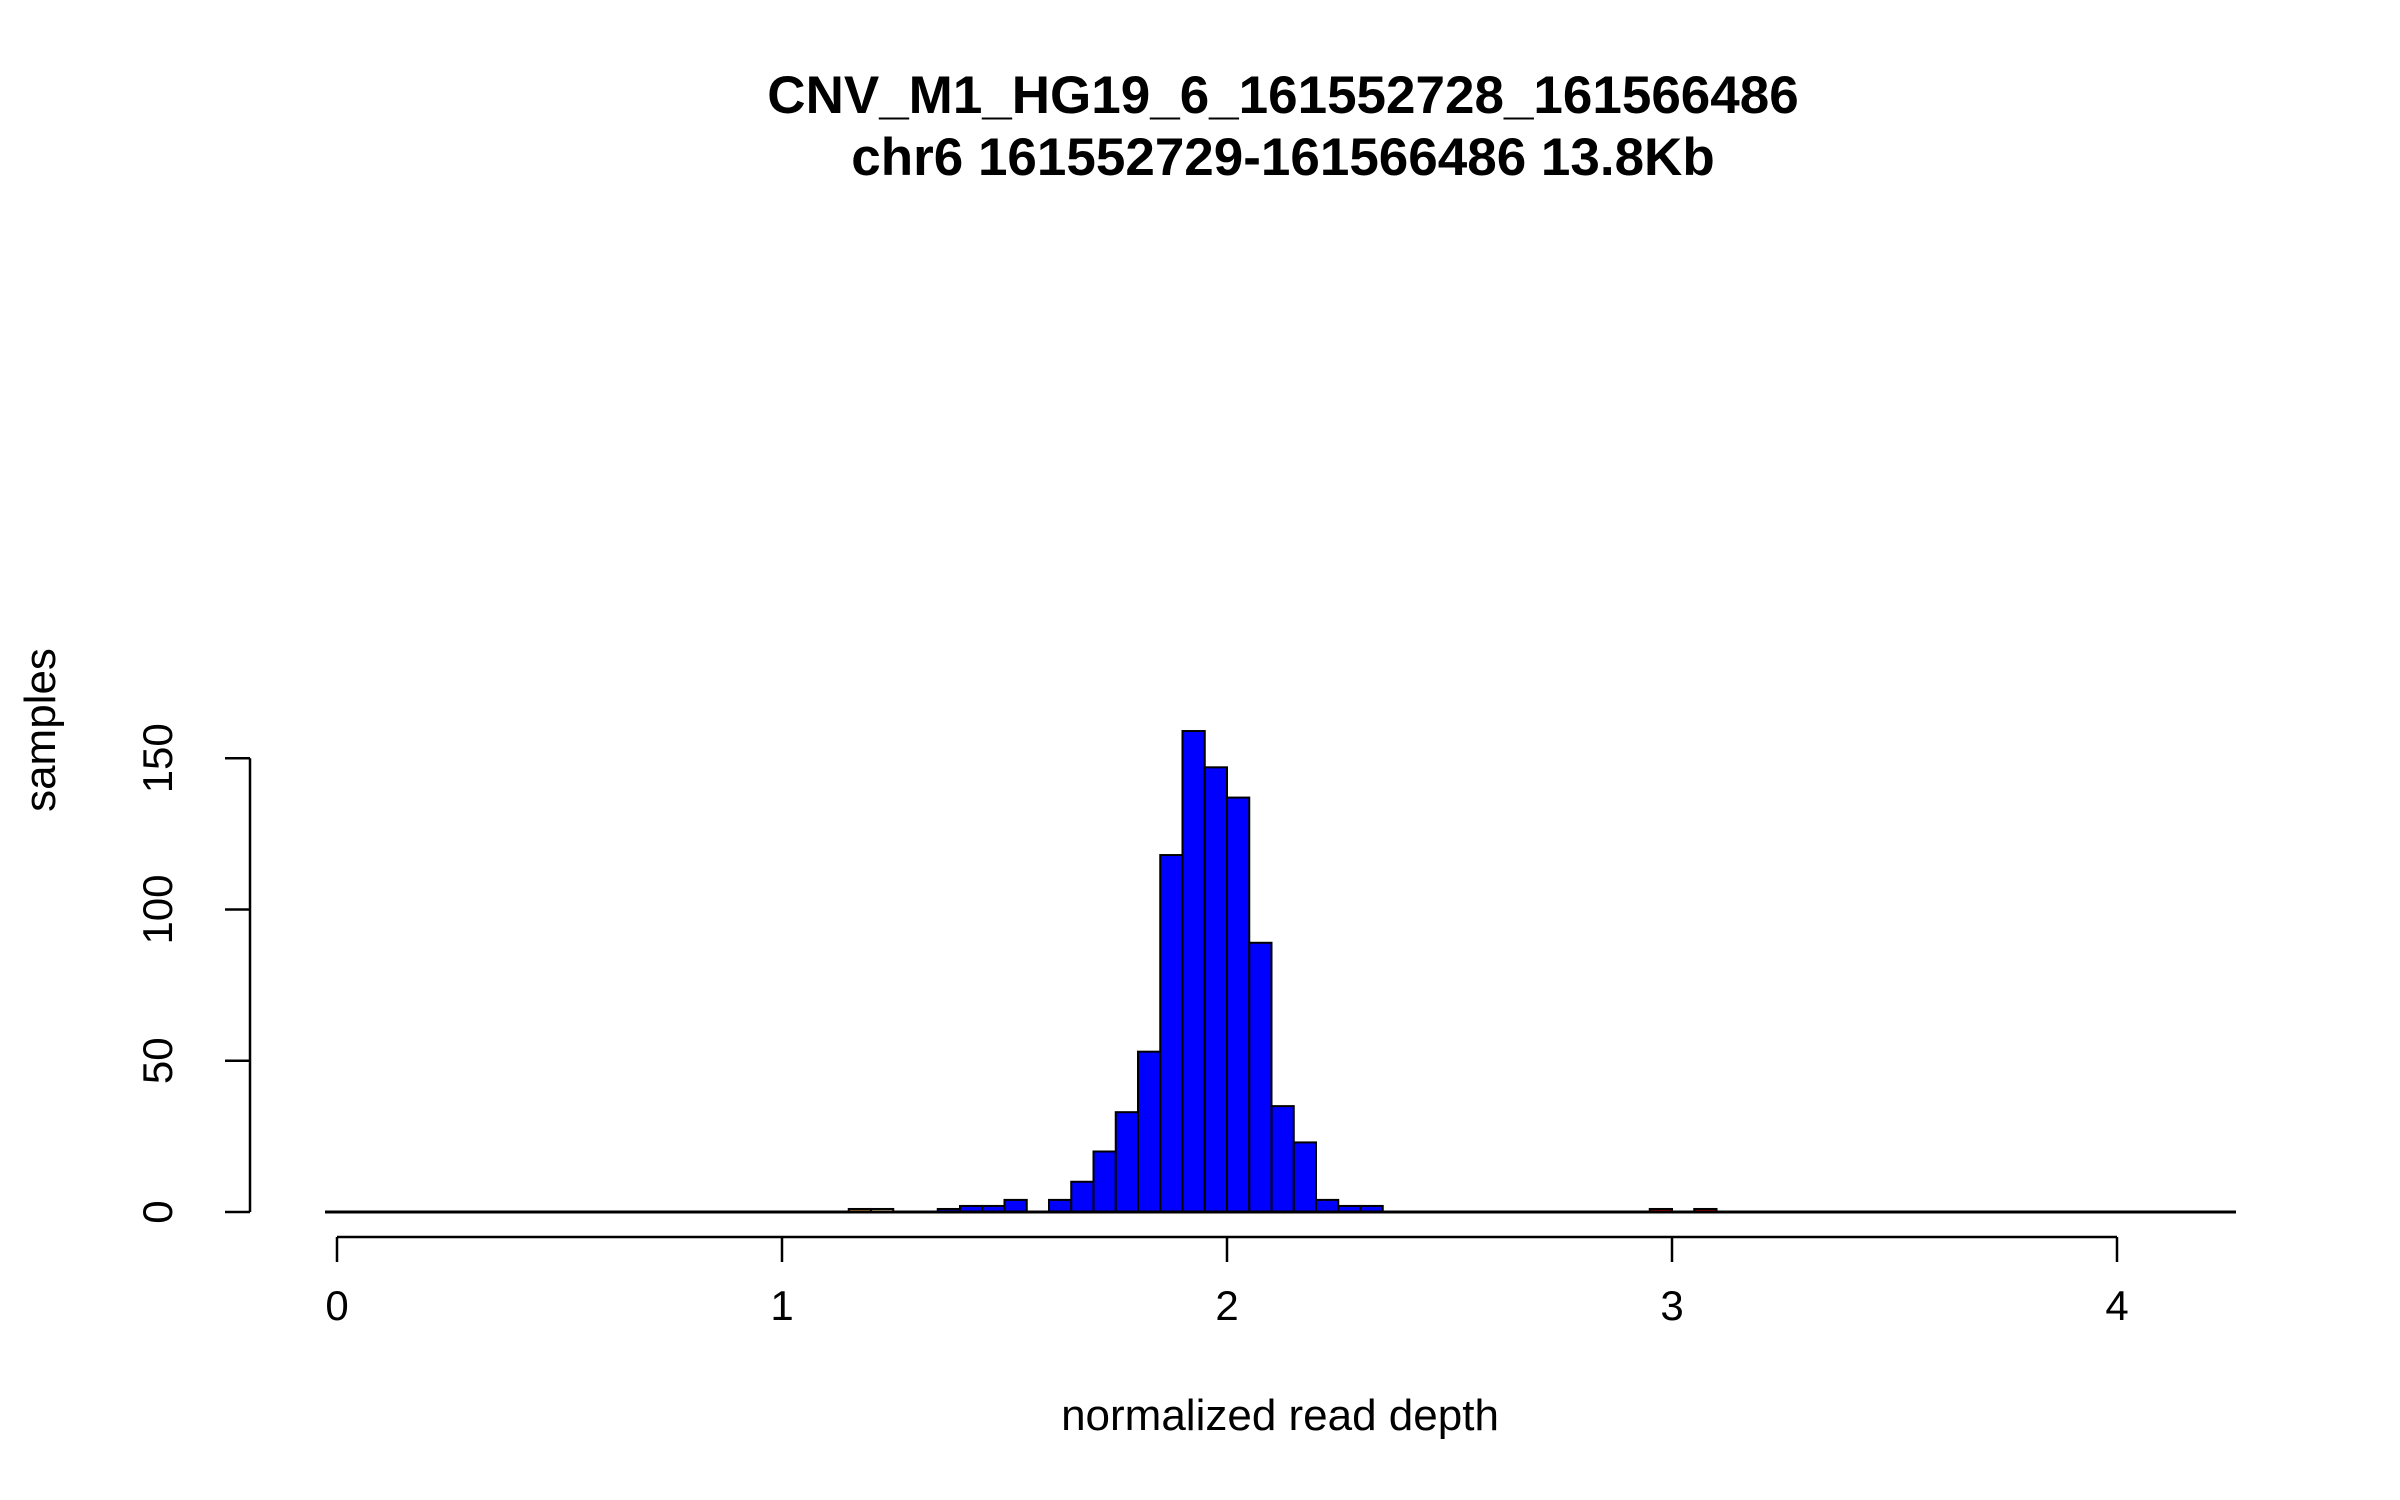 The width and height of the screenshot is (2400, 1500). I want to click on x-tick-label: 2, so click(1226, 1305).